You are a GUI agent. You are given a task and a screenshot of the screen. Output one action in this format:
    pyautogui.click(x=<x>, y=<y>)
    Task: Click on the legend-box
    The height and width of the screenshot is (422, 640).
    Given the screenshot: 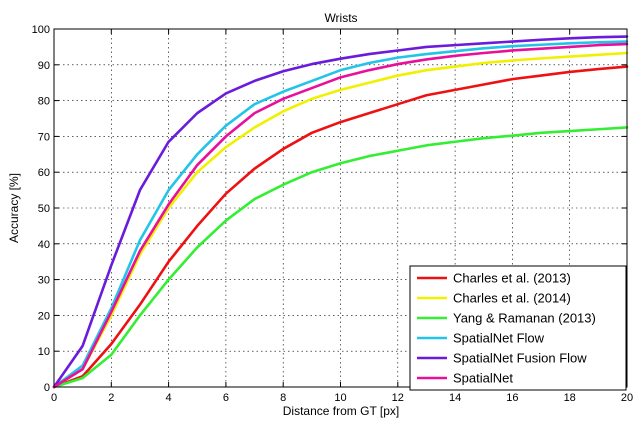 What is the action you would take?
    pyautogui.click(x=518, y=328)
    